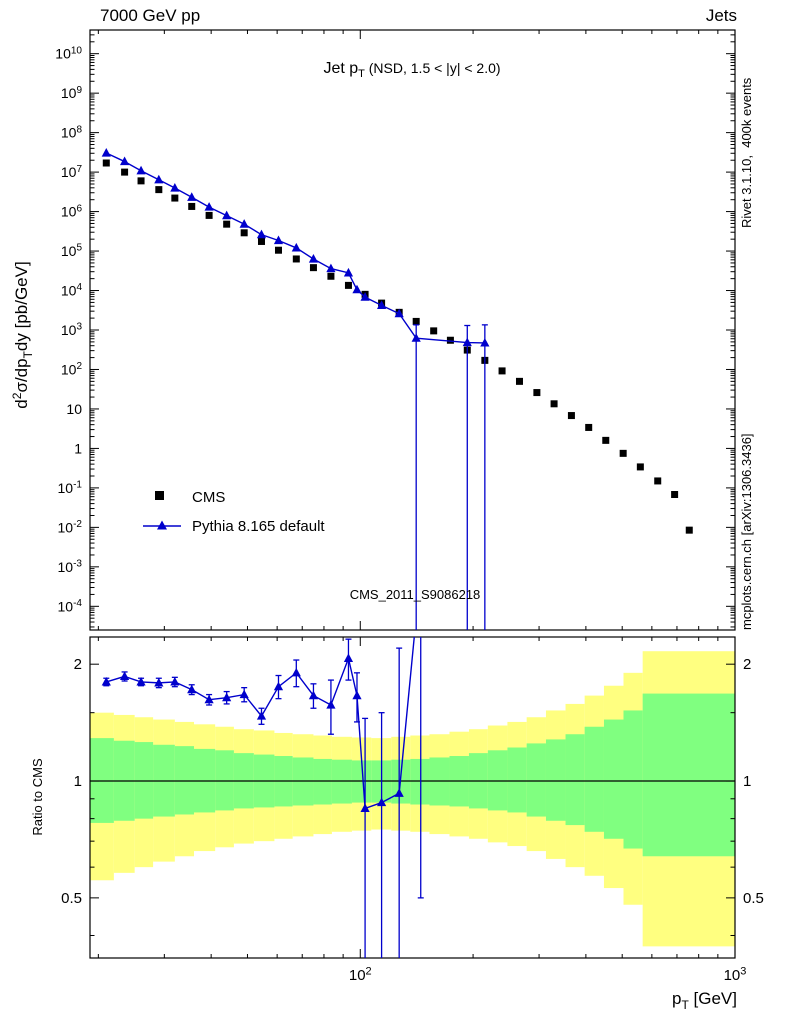  What do you see at coordinates (450, 477) in the screenshot?
I see `pythia-error-bars` at bounding box center [450, 477].